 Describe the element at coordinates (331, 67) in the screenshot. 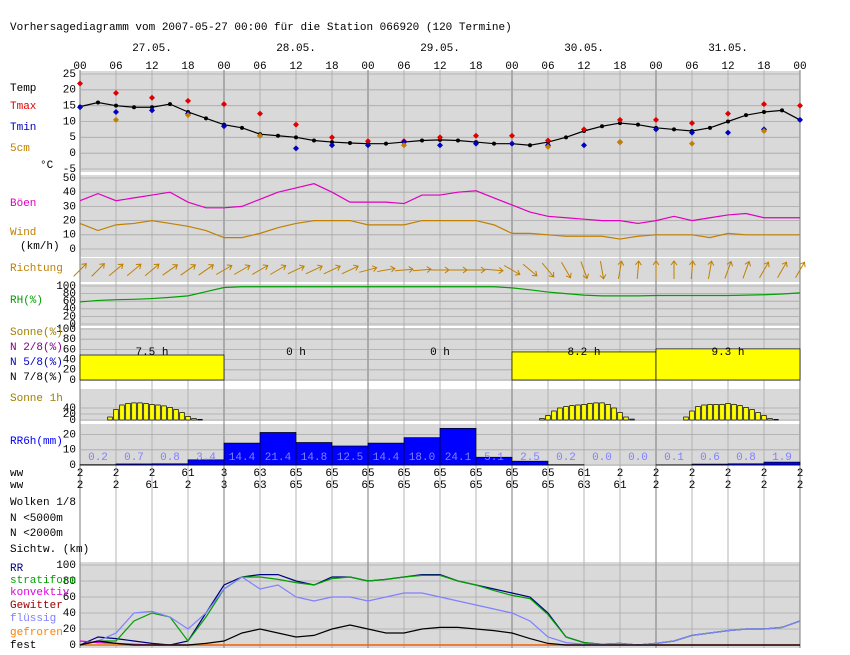

I see `x-tick-label: 18` at that location.